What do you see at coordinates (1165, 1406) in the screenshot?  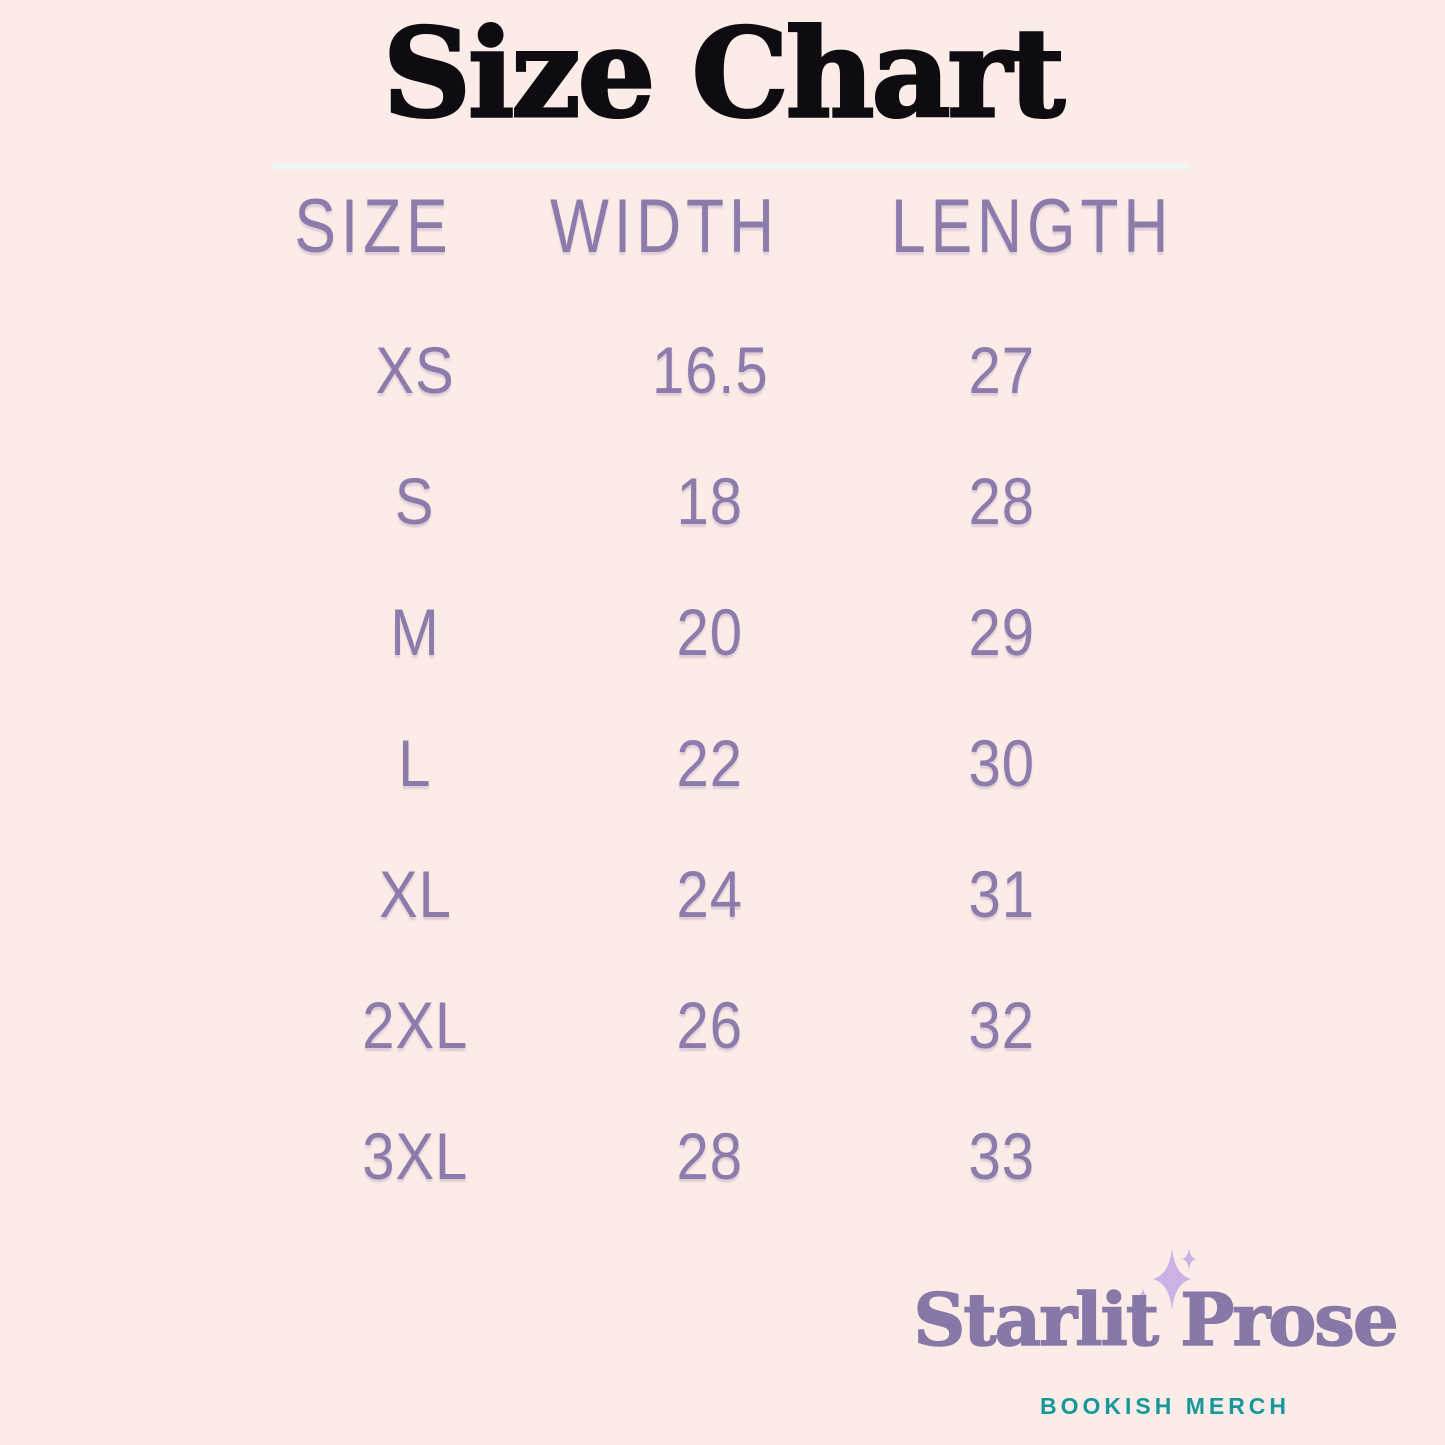 I see `brand-tagline: BOOKISH MERCH` at bounding box center [1165, 1406].